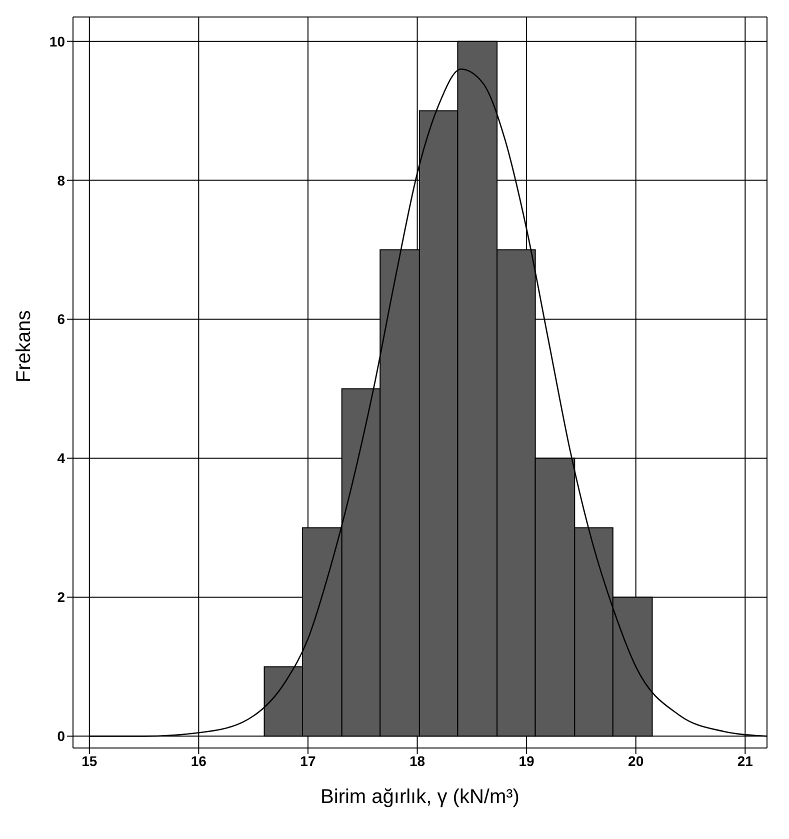  What do you see at coordinates (420, 797) in the screenshot?
I see `x-axis-title: Birim ağırlık, γ (kN/m³)` at bounding box center [420, 797].